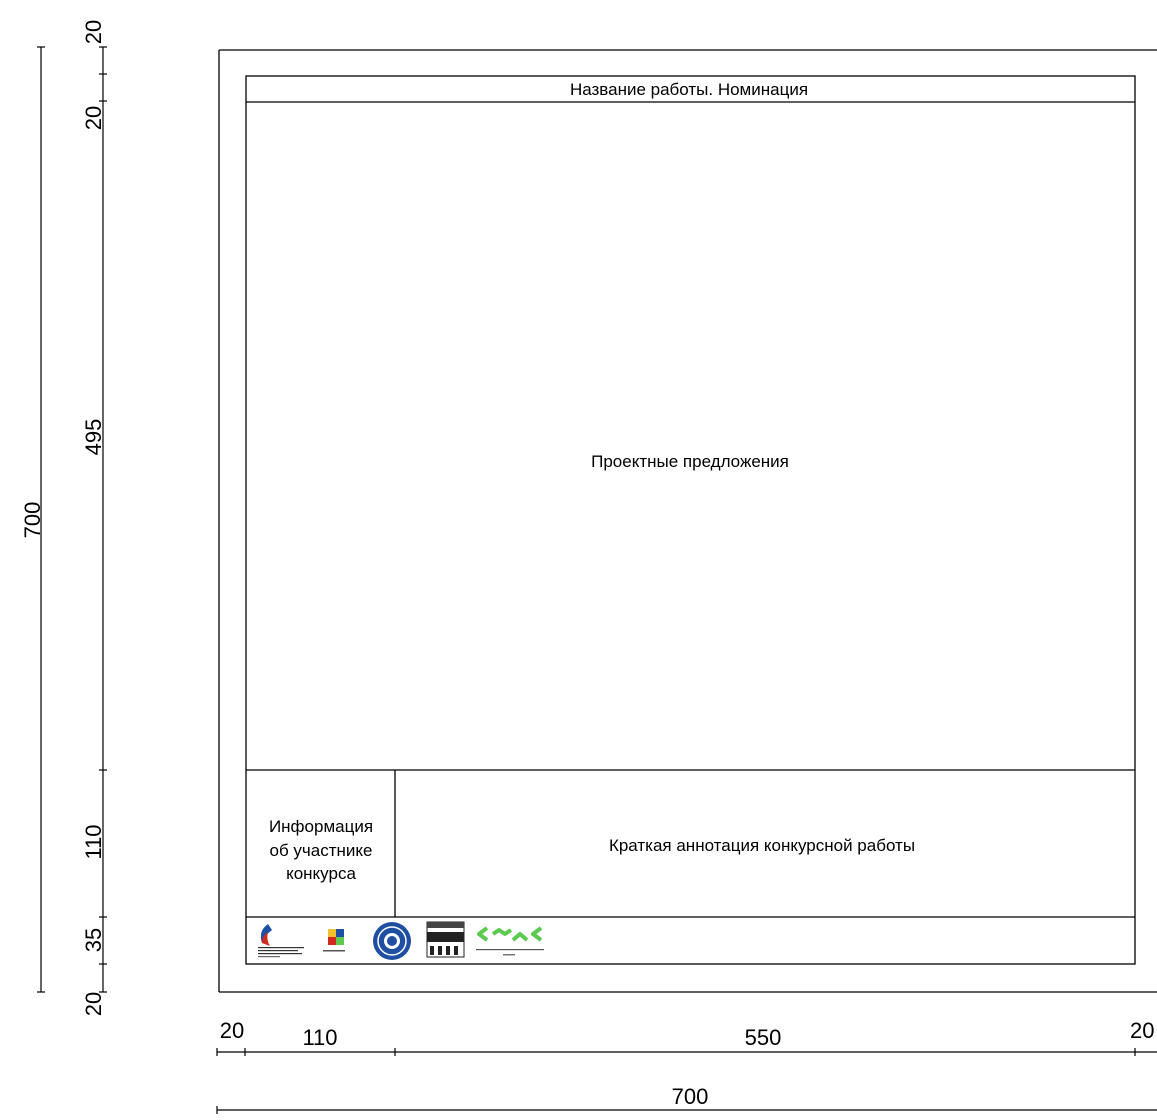 The width and height of the screenshot is (1157, 1120). What do you see at coordinates (763, 1037) in the screenshot?
I see `dim-bottom-seg-3: 550` at bounding box center [763, 1037].